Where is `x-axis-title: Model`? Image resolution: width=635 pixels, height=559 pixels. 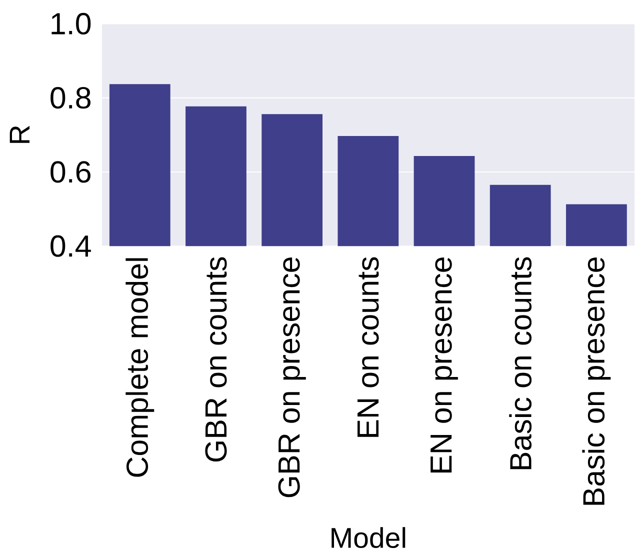 x-axis-title: Model is located at coordinates (369, 537).